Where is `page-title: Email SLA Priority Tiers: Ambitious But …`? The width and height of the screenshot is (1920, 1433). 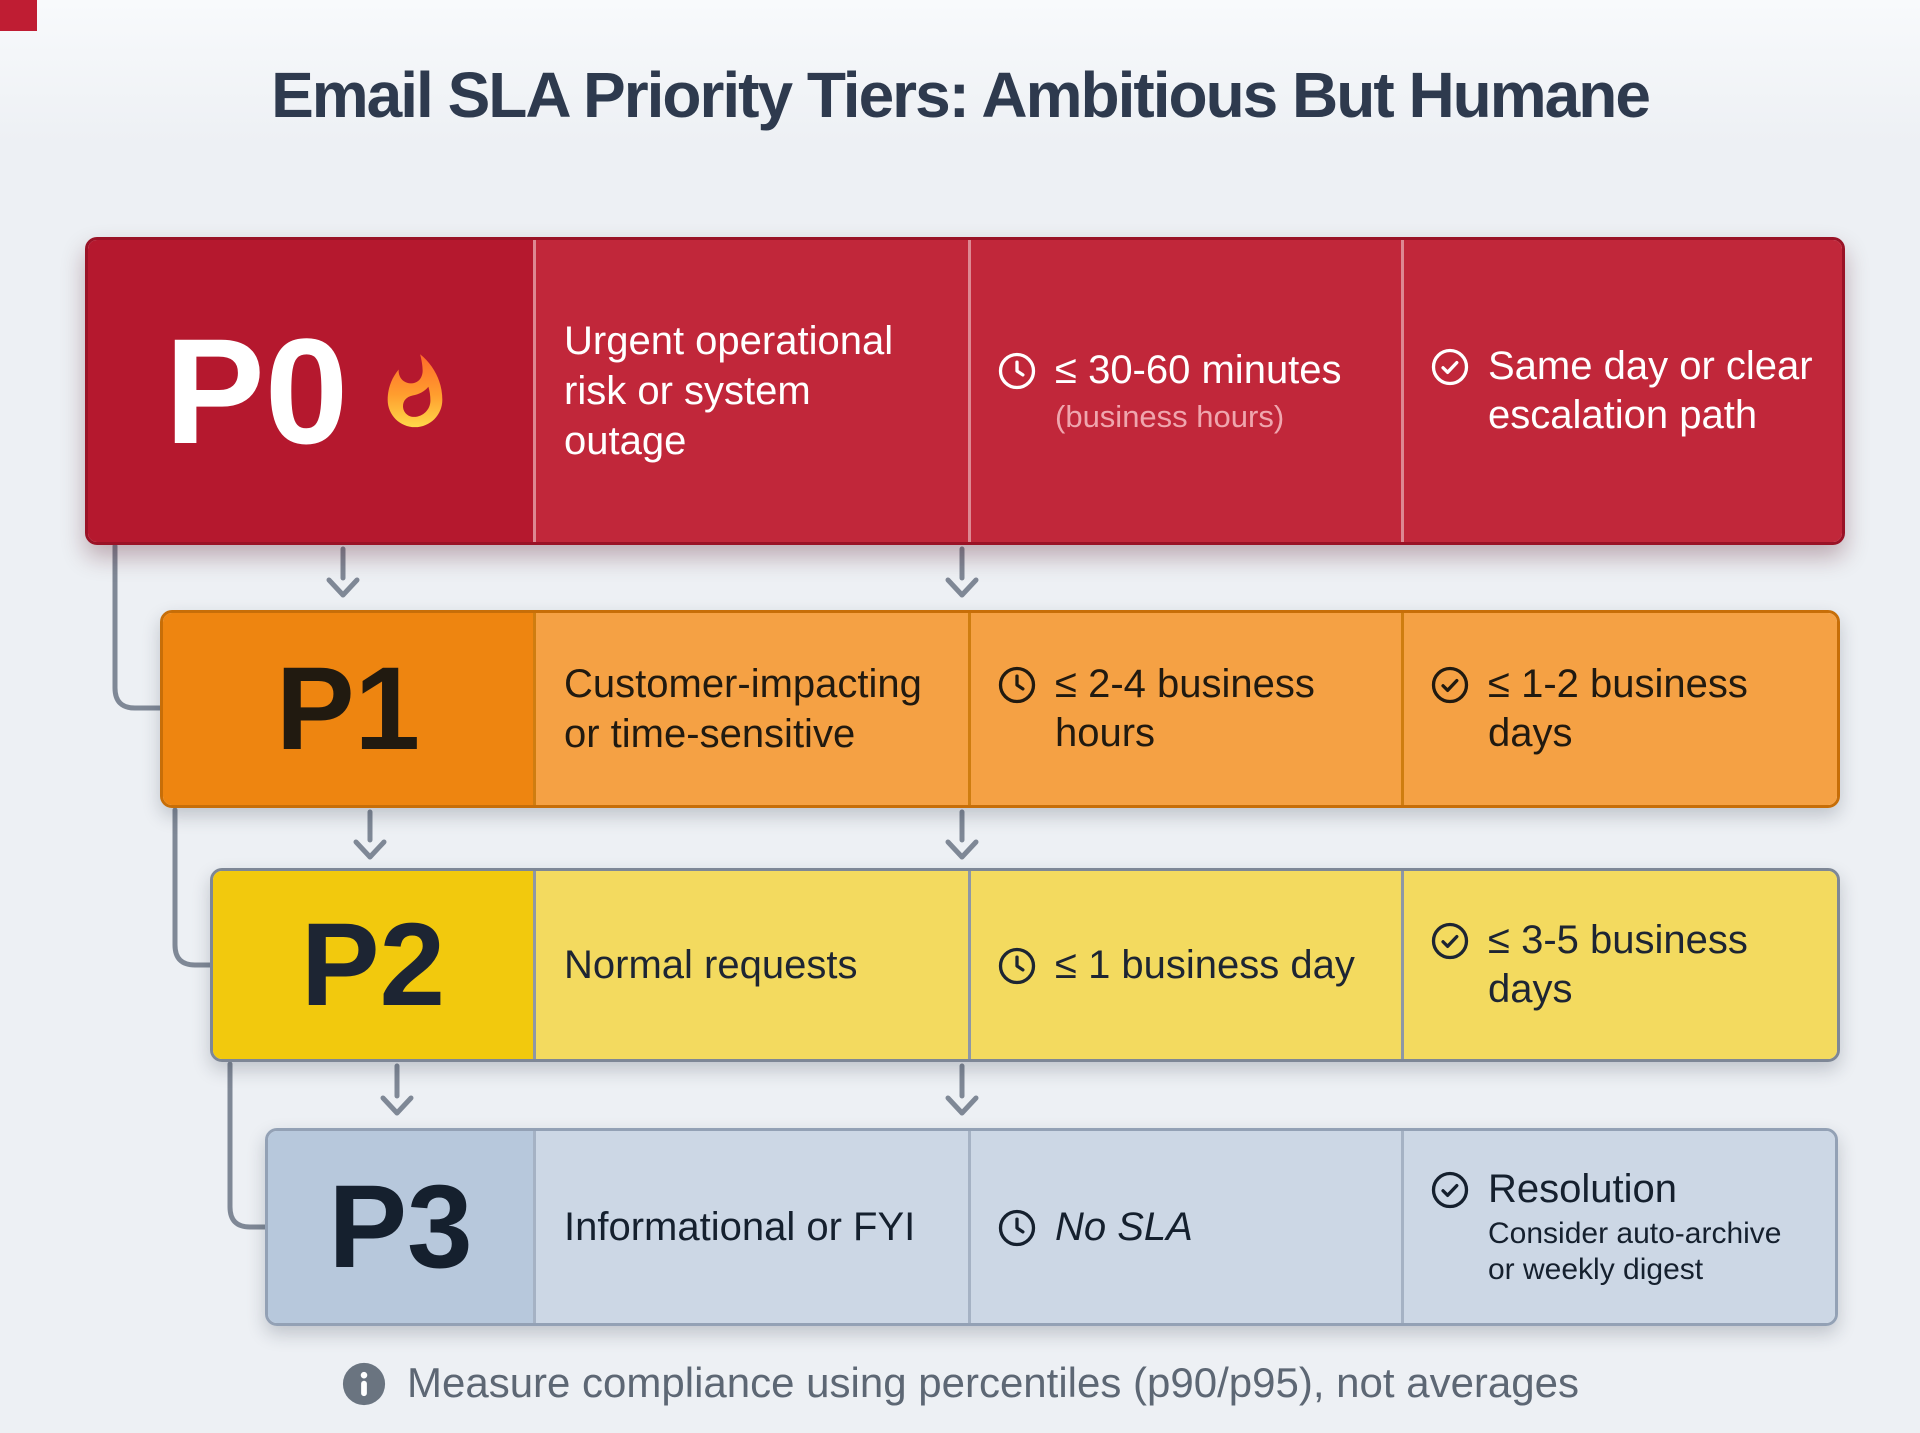
page-title: Email SLA Priority Tiers: Ambitious But … is located at coordinates (961, 95).